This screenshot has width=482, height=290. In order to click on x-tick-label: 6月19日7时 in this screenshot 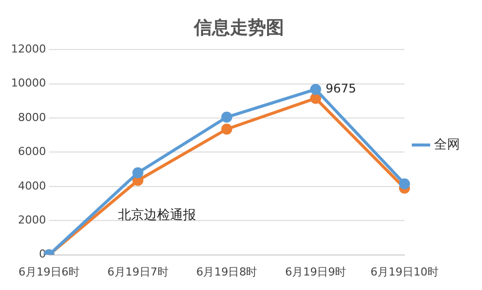, I will do `click(137, 271)`.